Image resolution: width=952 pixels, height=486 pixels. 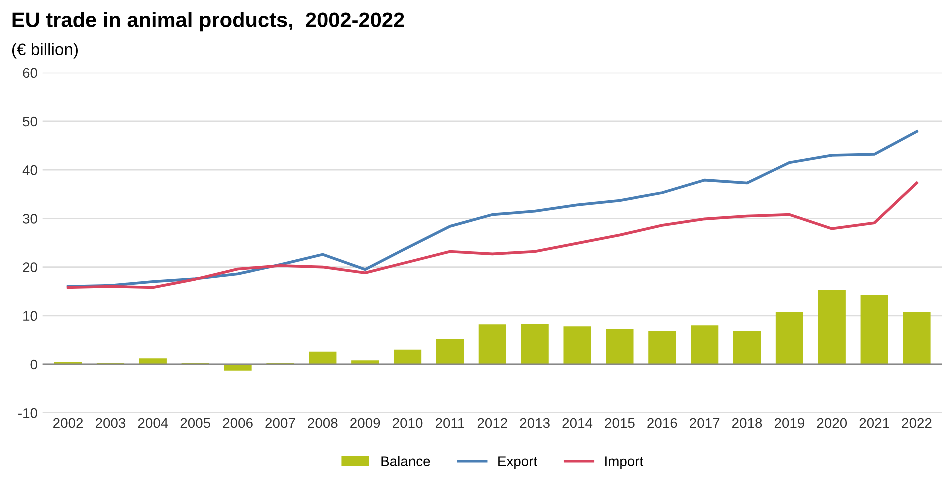 What do you see at coordinates (663, 423) in the screenshot?
I see `x-tick-label: 2016` at bounding box center [663, 423].